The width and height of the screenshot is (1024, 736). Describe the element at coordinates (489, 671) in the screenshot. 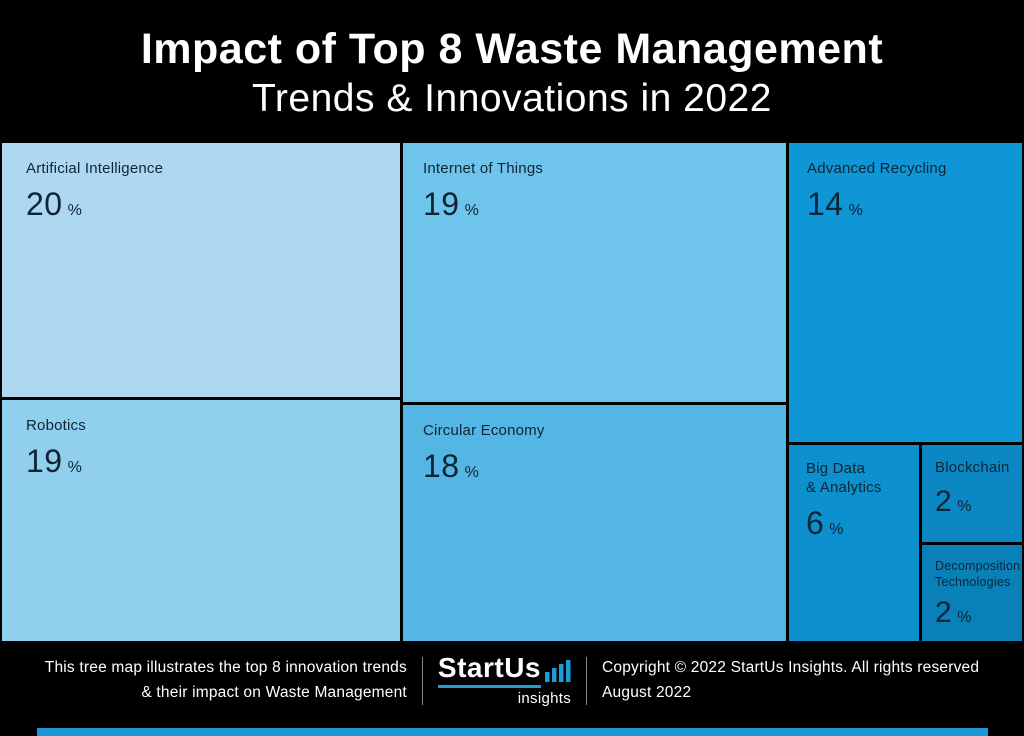

I see `logo-wordmark: StartUs` at that location.